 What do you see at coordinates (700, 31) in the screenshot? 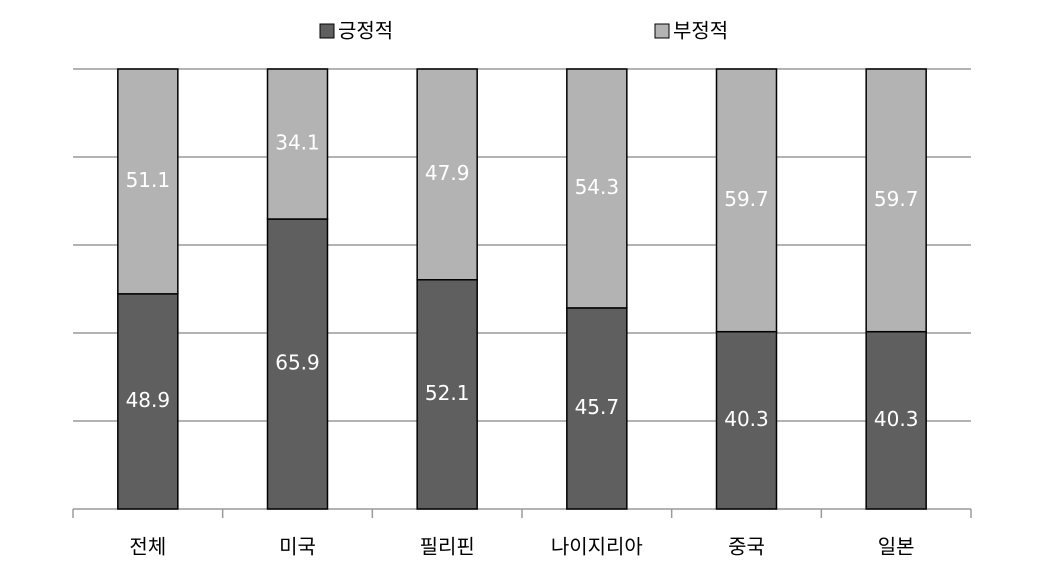
I see `legend-label: 부정적` at bounding box center [700, 31].